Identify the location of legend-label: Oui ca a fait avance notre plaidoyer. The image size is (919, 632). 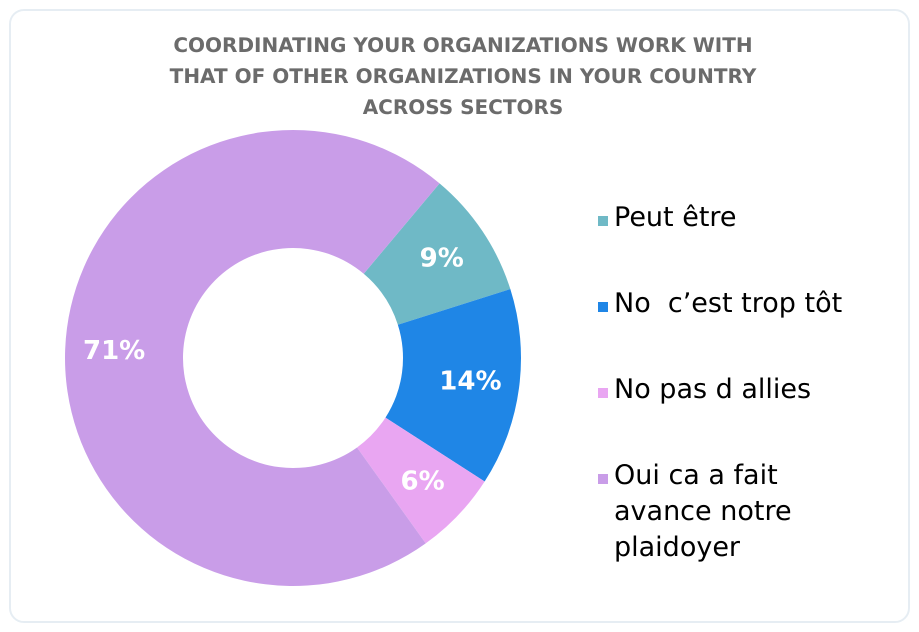
(703, 511).